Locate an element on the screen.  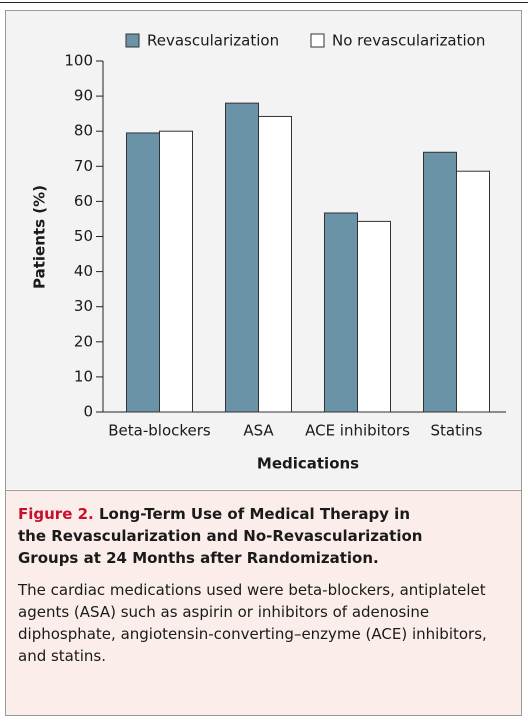
caption-label: Figure 2. is located at coordinates (56, 514).